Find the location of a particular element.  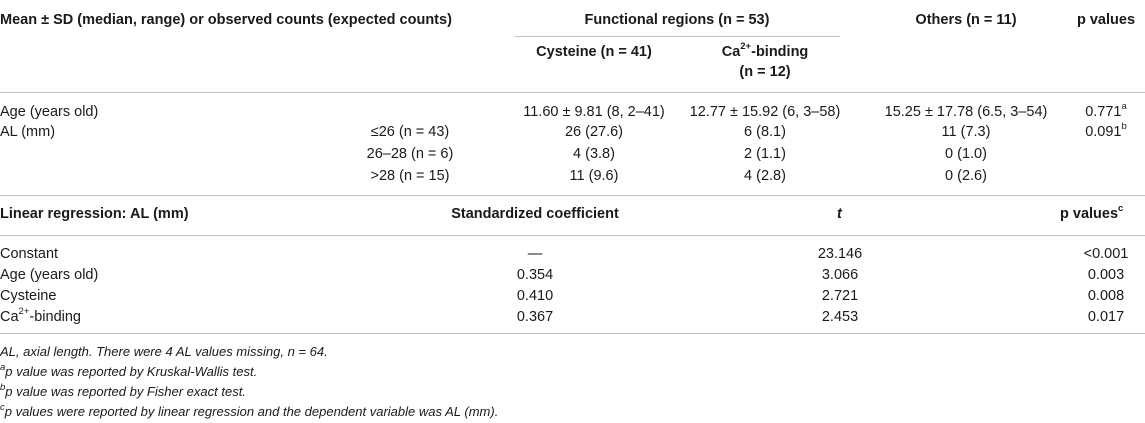

reg-row-ca-binding-p: 0.017 is located at coordinates (1106, 317).